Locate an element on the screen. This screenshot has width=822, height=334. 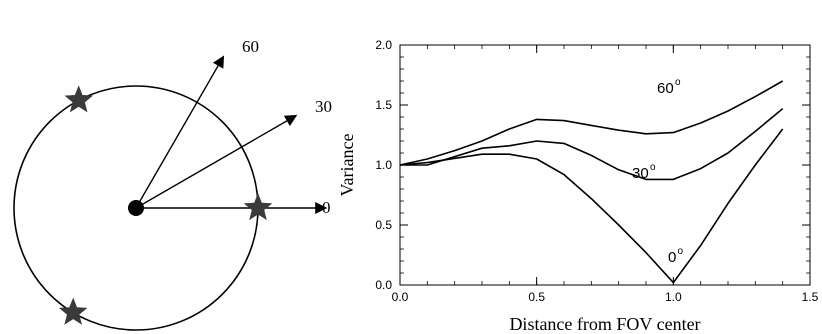
series-labels: 0 o30 o60 o is located at coordinates (658, 171).